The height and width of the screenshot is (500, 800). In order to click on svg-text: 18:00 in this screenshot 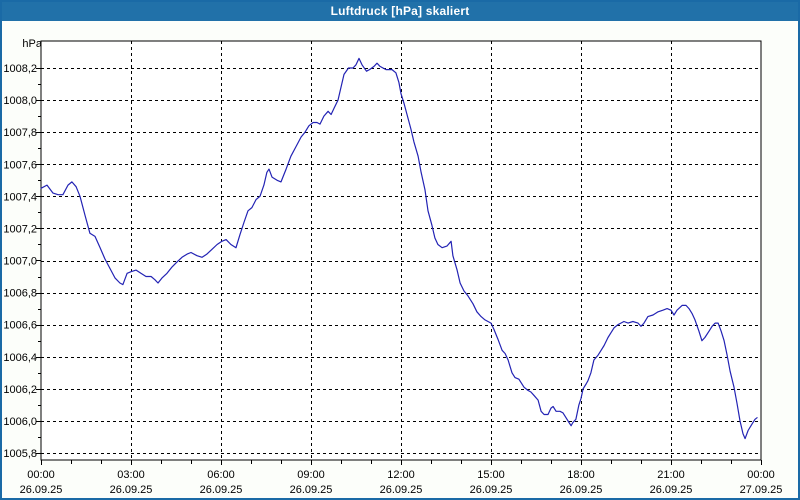, I will do `click(581, 475)`.